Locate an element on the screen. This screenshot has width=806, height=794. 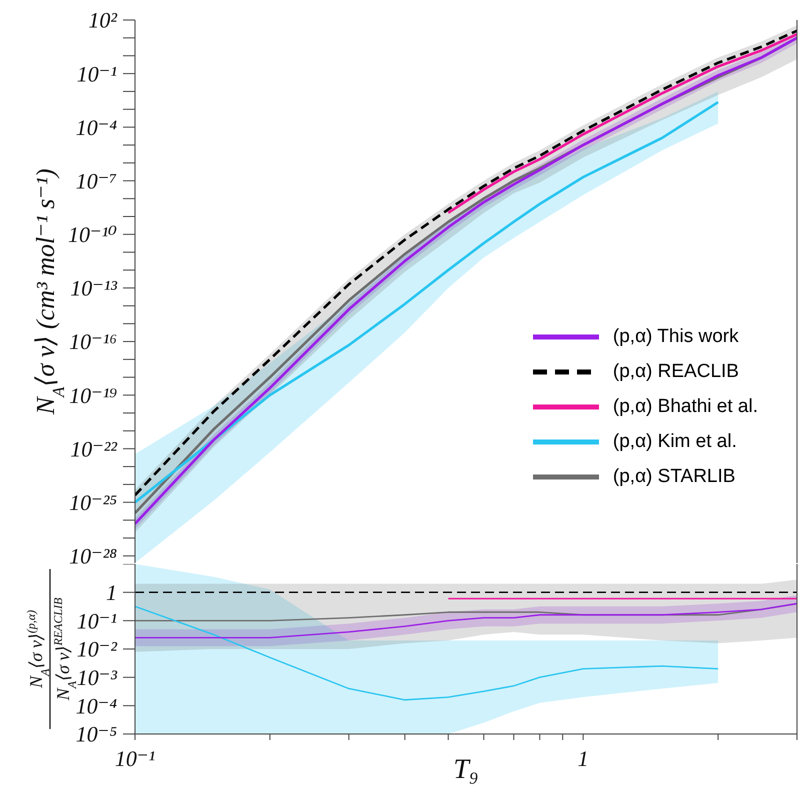
y-tick-label: 10⁻¹⁶ is located at coordinates (93, 341).